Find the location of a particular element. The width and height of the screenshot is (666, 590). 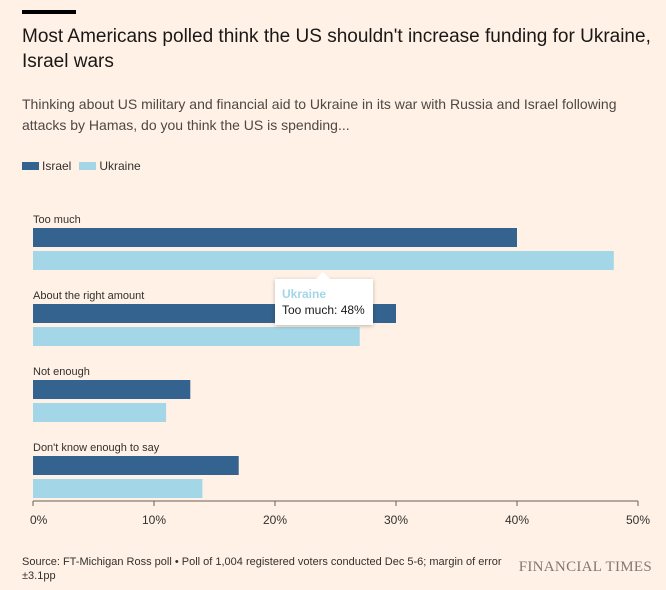

legend-label-ukraine: Ukraine is located at coordinates (120, 166).